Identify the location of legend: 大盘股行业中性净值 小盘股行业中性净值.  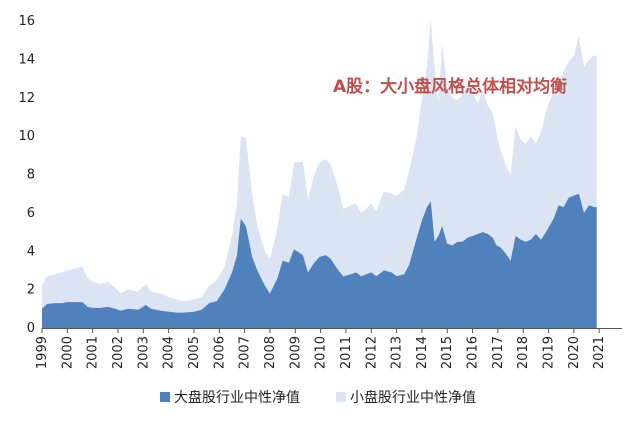
(318, 397).